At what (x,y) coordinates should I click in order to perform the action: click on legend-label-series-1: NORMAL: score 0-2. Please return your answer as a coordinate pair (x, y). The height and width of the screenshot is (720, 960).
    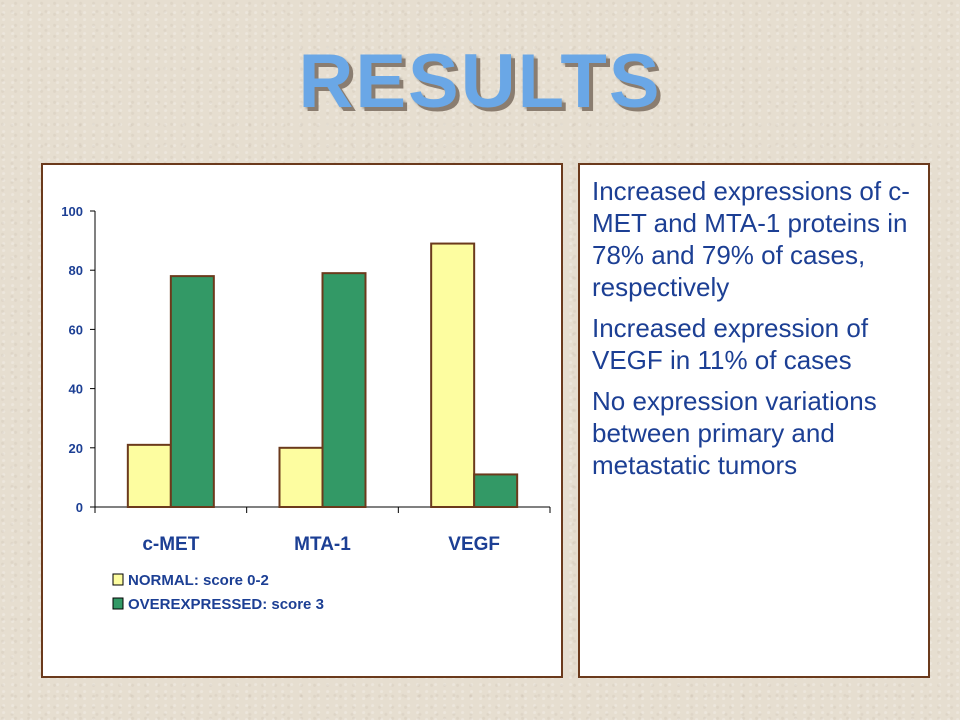
    Looking at the image, I should click on (198, 580).